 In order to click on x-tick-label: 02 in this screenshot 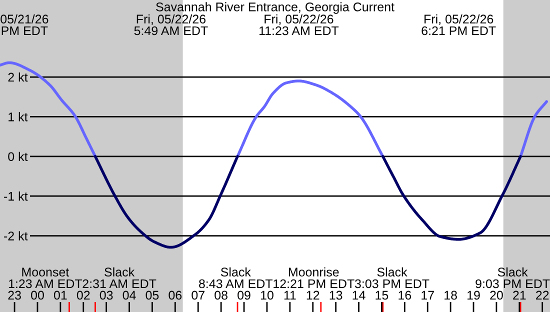, I will do `click(83, 295)`.